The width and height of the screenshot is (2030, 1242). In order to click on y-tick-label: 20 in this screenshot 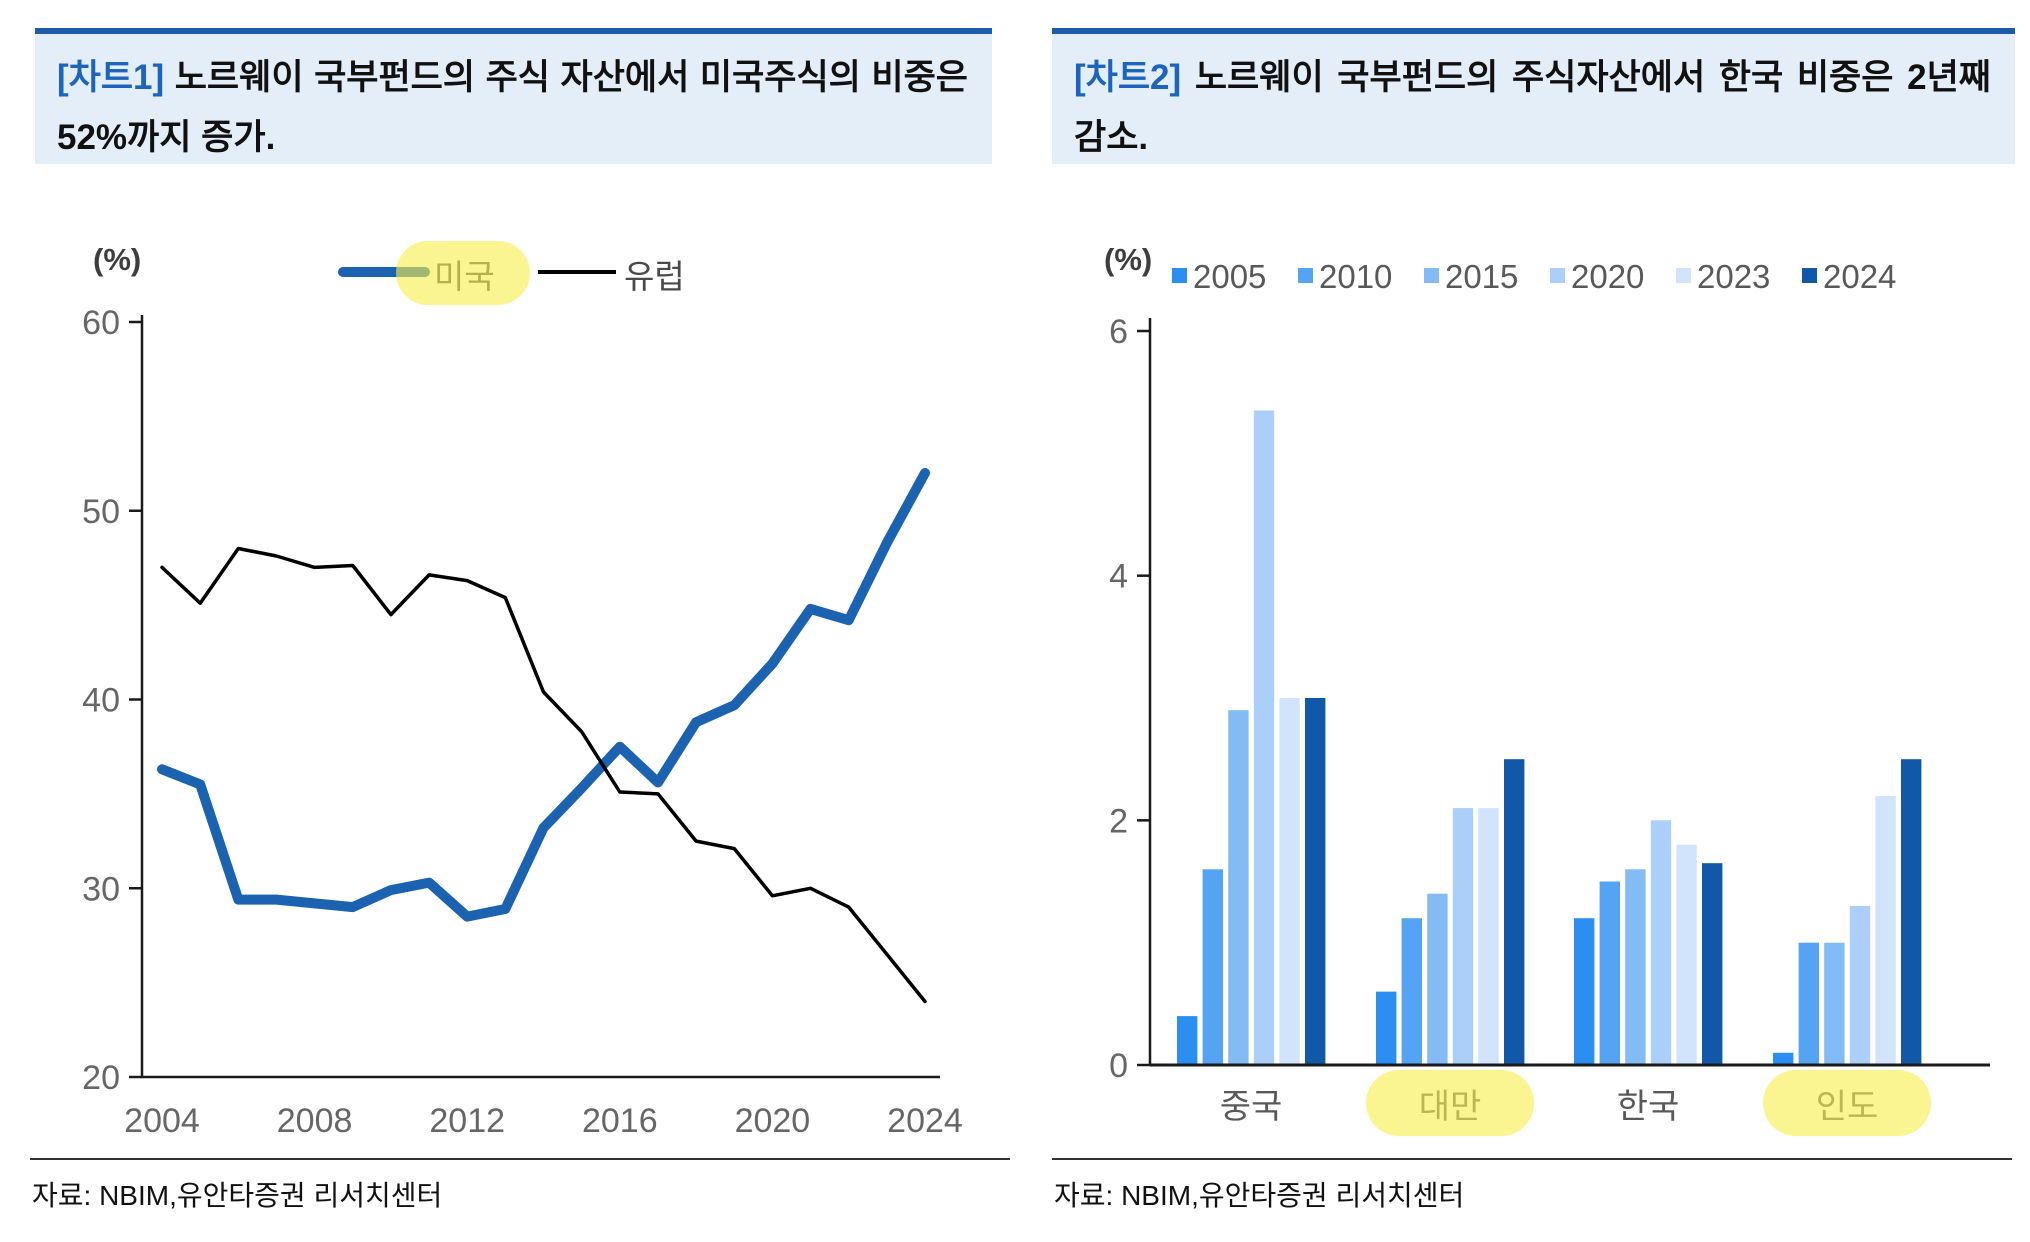, I will do `click(101, 1078)`.